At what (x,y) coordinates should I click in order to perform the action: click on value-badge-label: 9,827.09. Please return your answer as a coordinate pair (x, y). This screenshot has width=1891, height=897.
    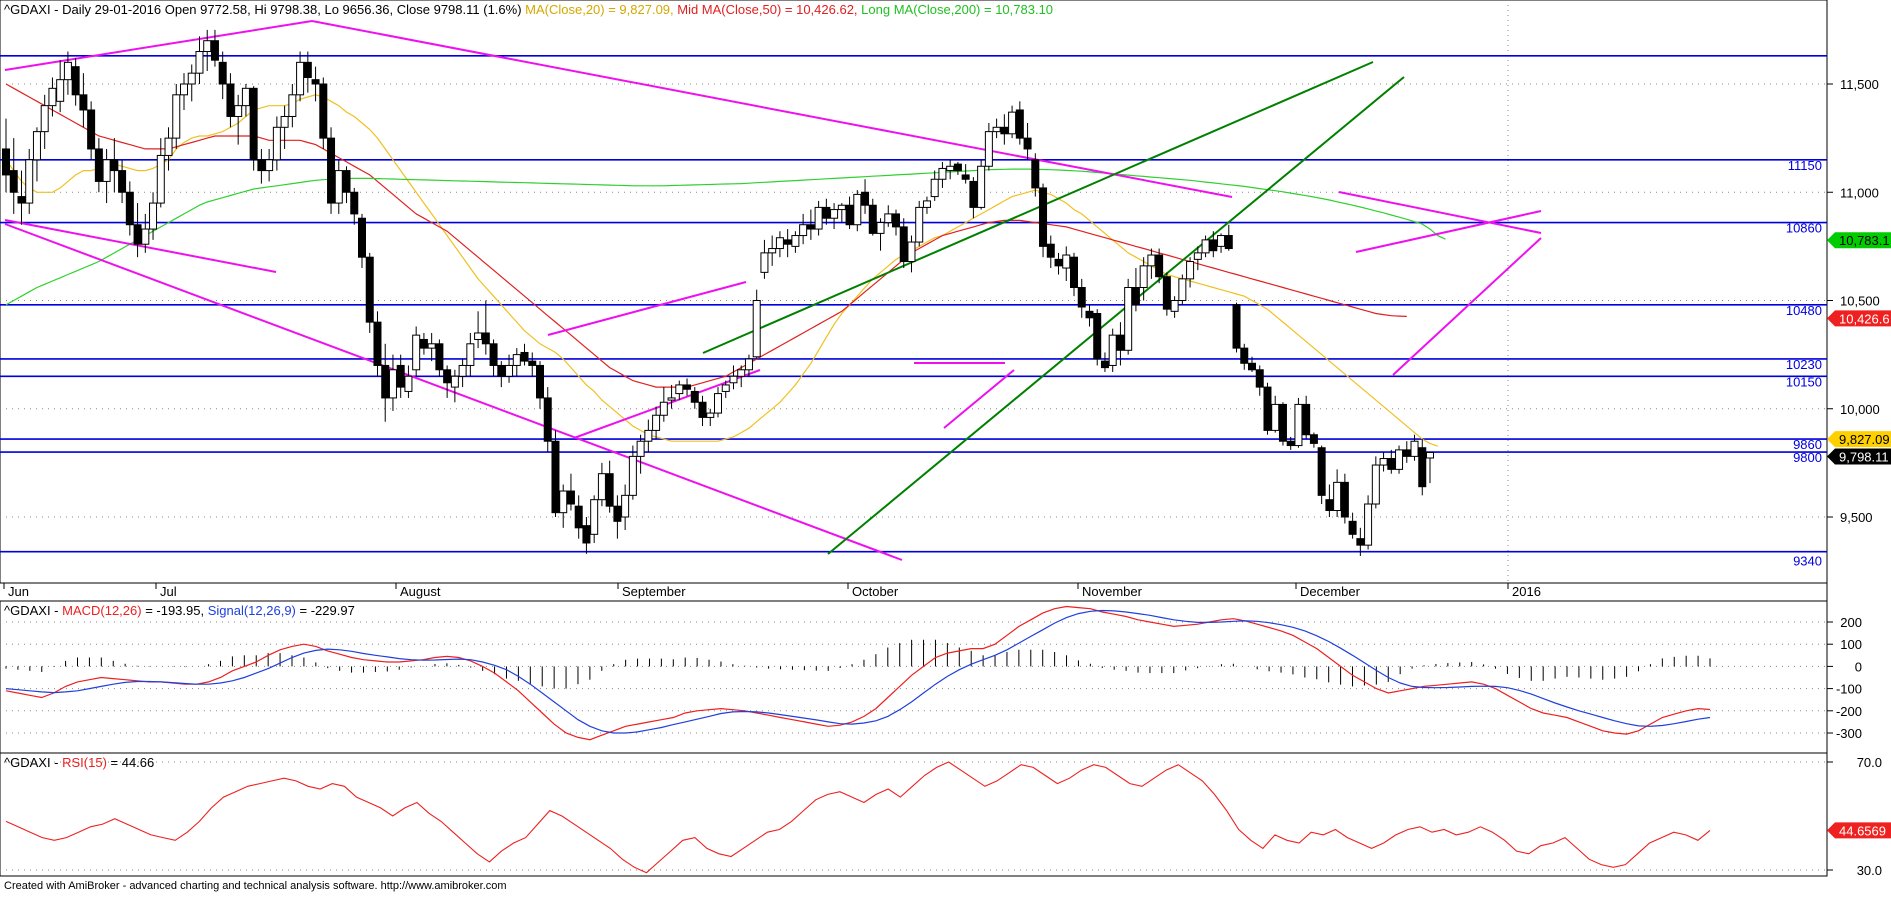
    Looking at the image, I should click on (1864, 439).